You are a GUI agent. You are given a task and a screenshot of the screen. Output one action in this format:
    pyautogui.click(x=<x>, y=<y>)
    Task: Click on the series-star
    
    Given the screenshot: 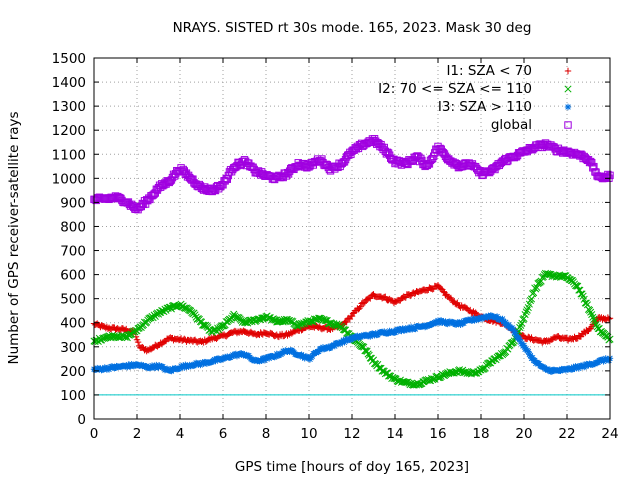 What is the action you would take?
    pyautogui.click(x=352, y=343)
    